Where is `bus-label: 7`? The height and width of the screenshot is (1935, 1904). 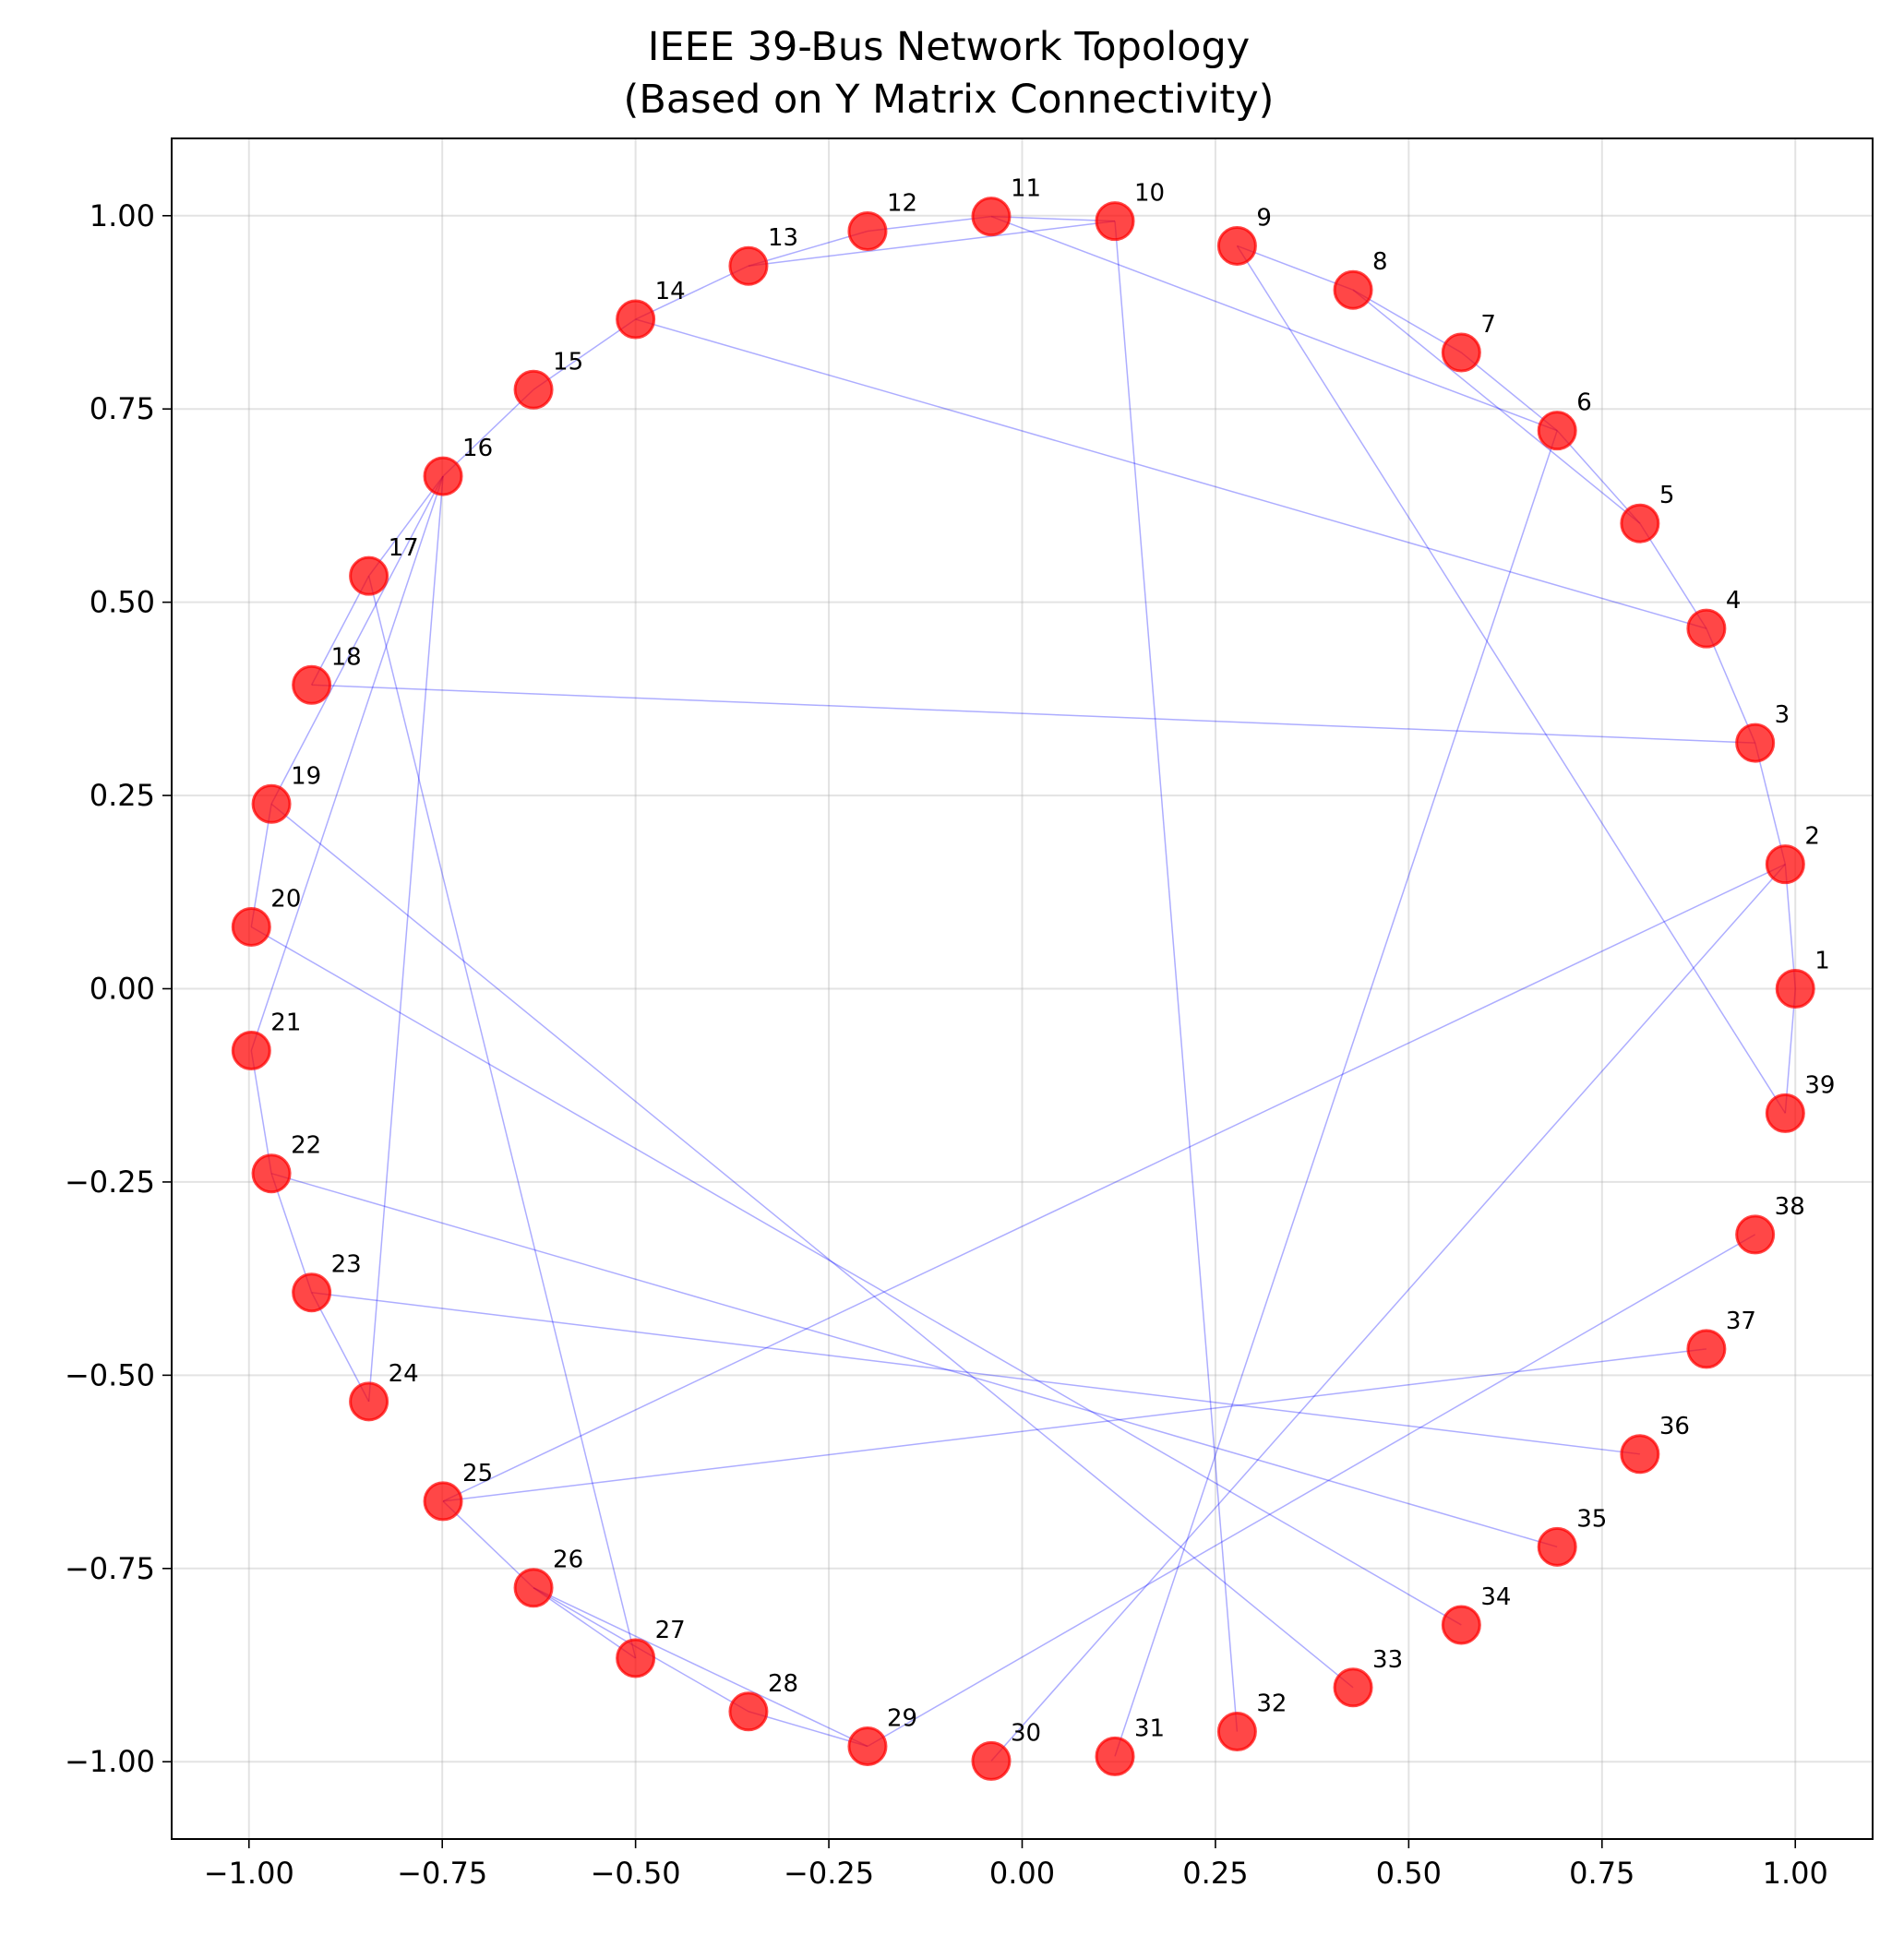 bus-label: 7 is located at coordinates (1488, 325).